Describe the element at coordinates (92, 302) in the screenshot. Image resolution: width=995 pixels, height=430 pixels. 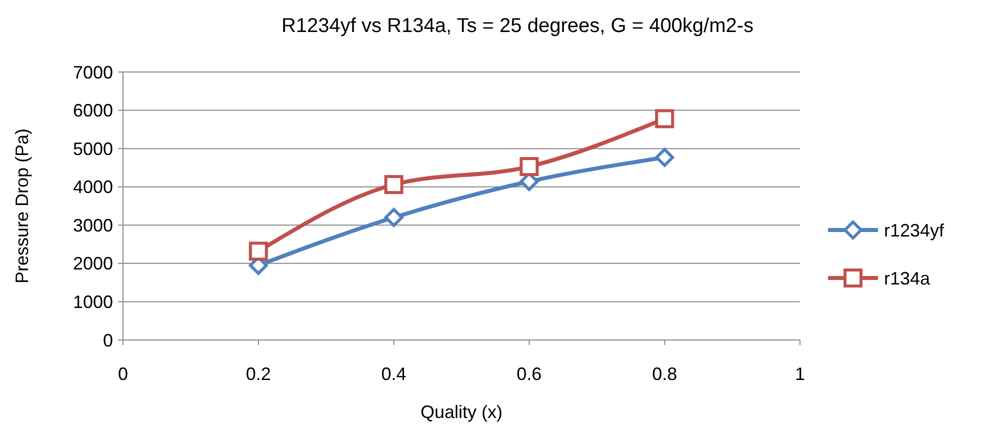
I see `y-tick-label: 1000` at that location.